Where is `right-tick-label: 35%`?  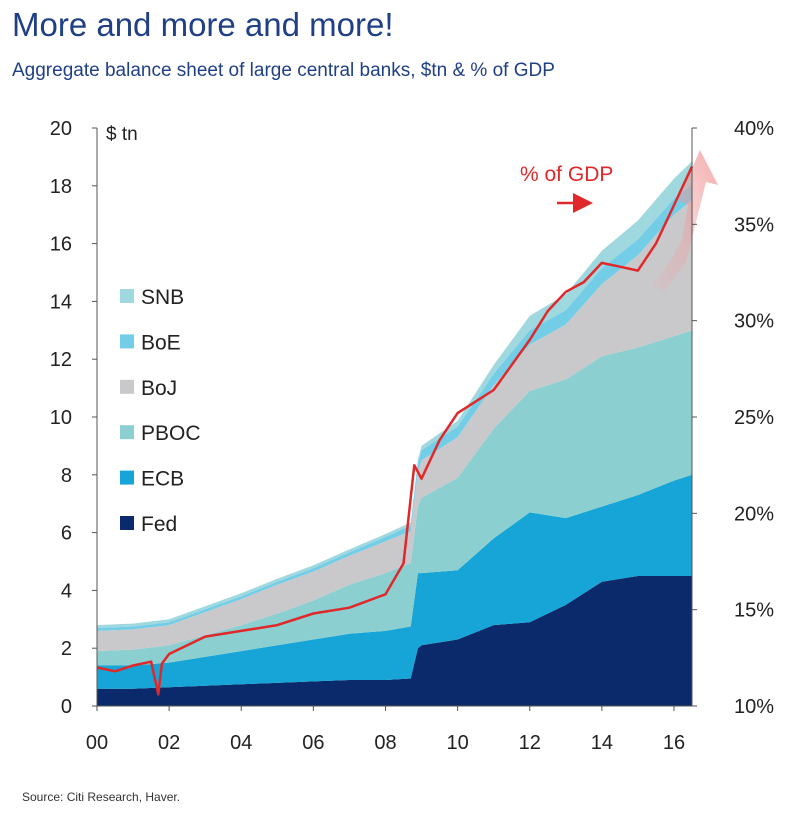 right-tick-label: 35% is located at coordinates (754, 225).